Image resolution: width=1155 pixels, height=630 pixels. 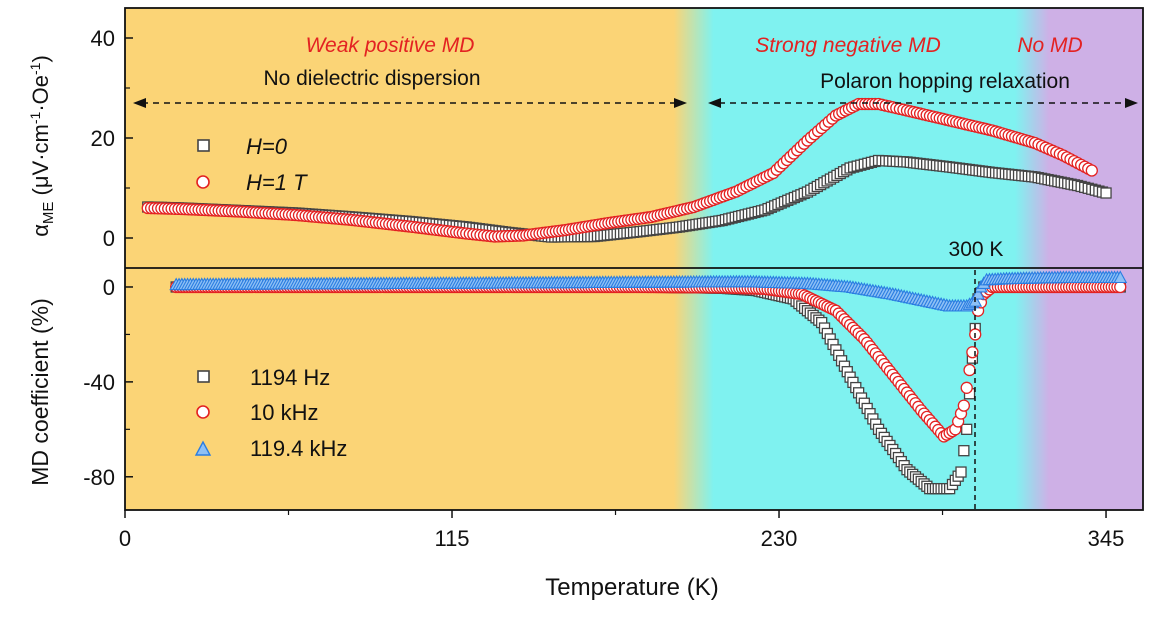 I want to click on series-119-4-khz, so click(x=648, y=291).